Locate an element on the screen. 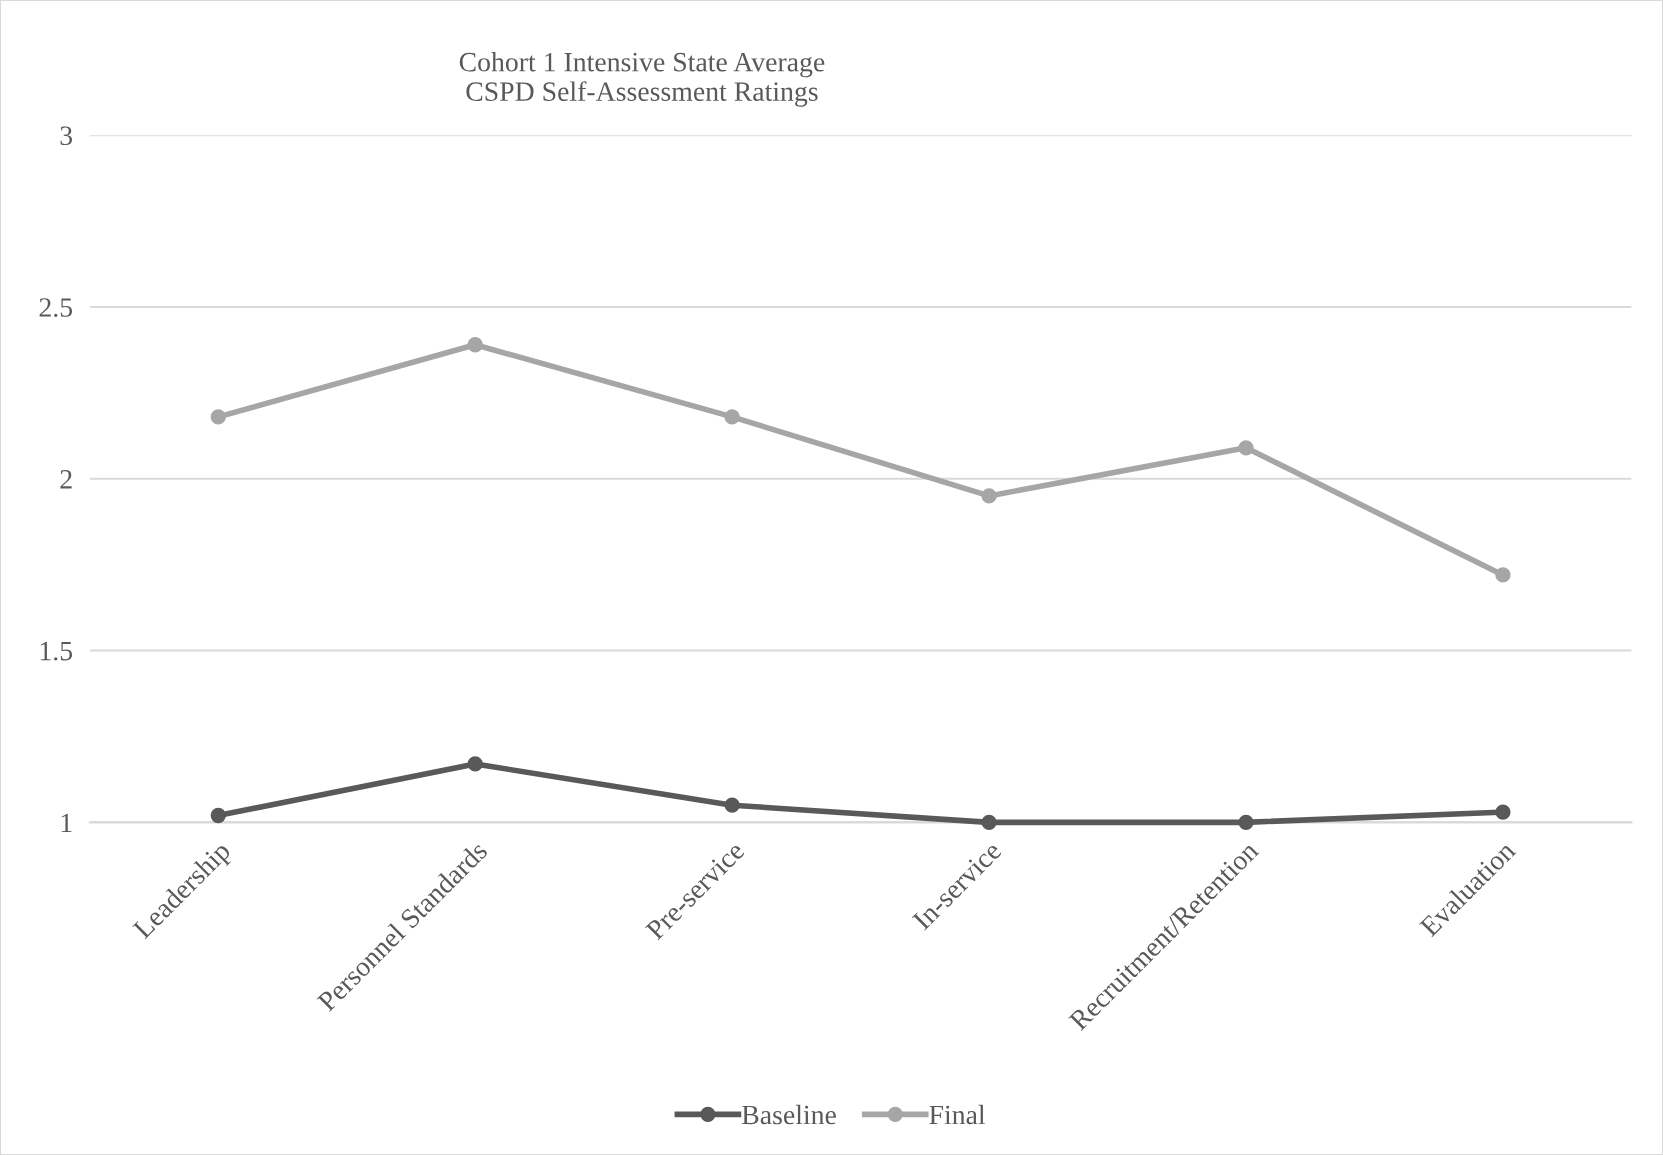 This screenshot has width=1663, height=1155. chart-title: Cohort 1 Intensive State Average CSPD Self-Assessment Ratings is located at coordinates (642, 79).